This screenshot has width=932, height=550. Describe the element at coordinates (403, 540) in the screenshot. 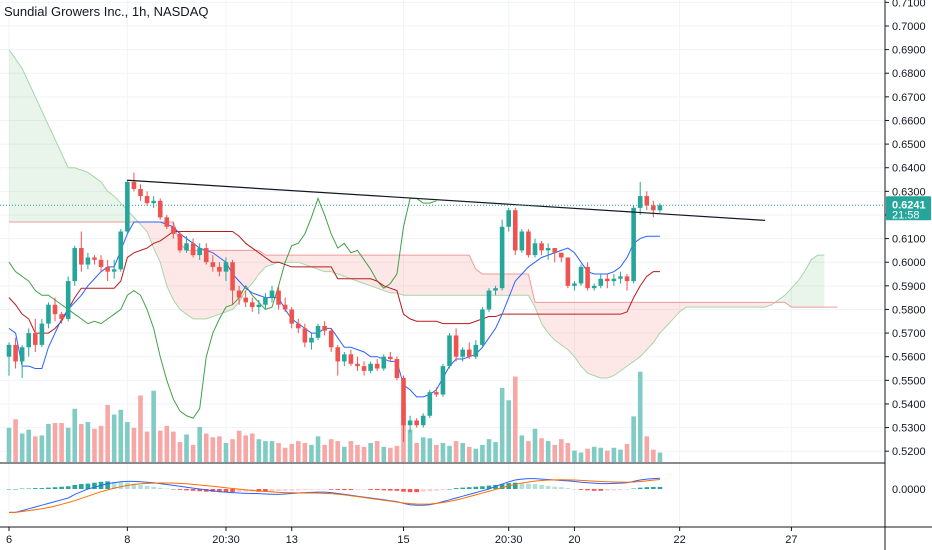

I see `time-tick-label: 15` at that location.